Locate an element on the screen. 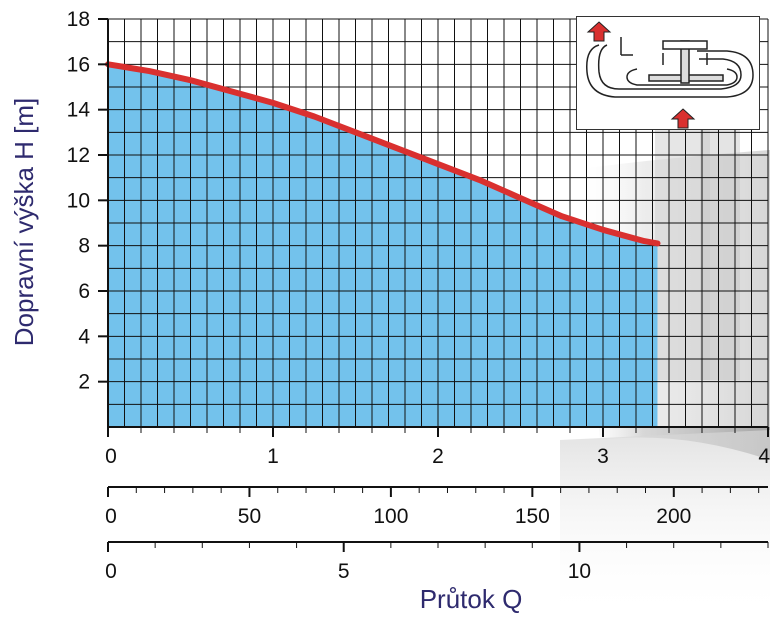  x-tick-label: 5 is located at coordinates (344, 571).